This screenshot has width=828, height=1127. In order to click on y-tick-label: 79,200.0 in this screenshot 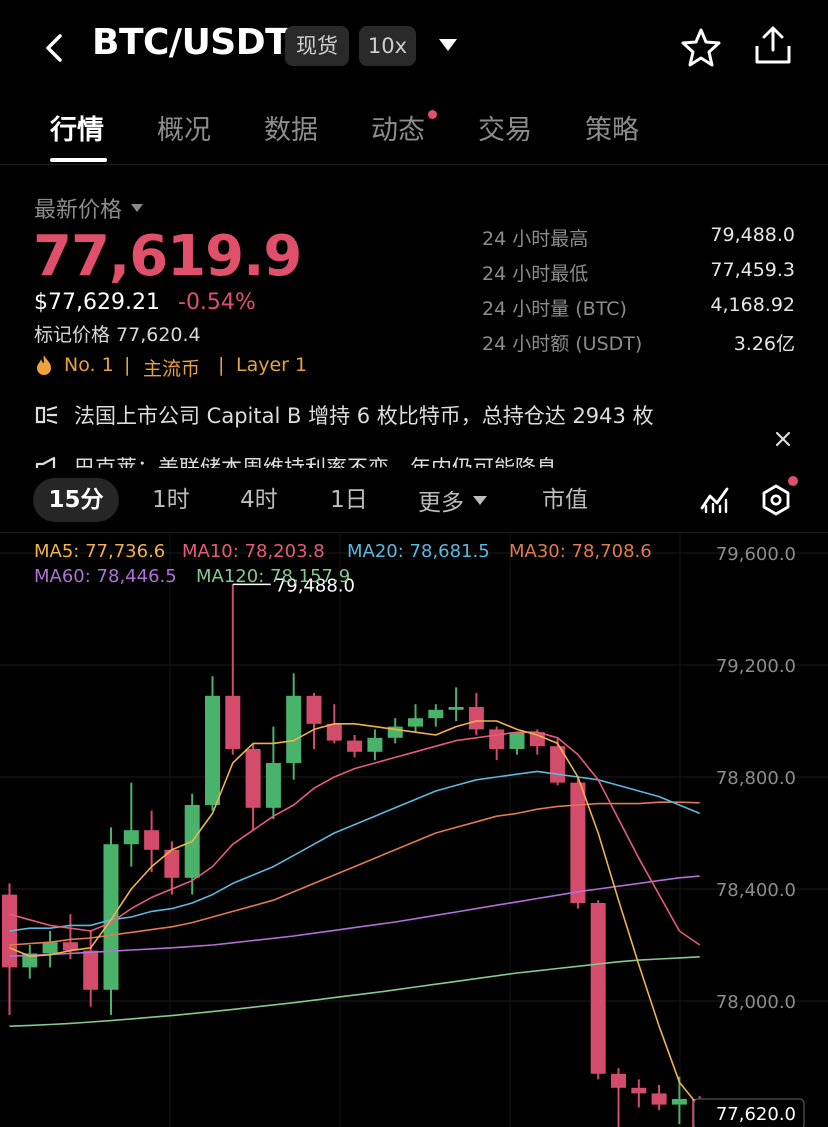, I will do `click(756, 666)`.